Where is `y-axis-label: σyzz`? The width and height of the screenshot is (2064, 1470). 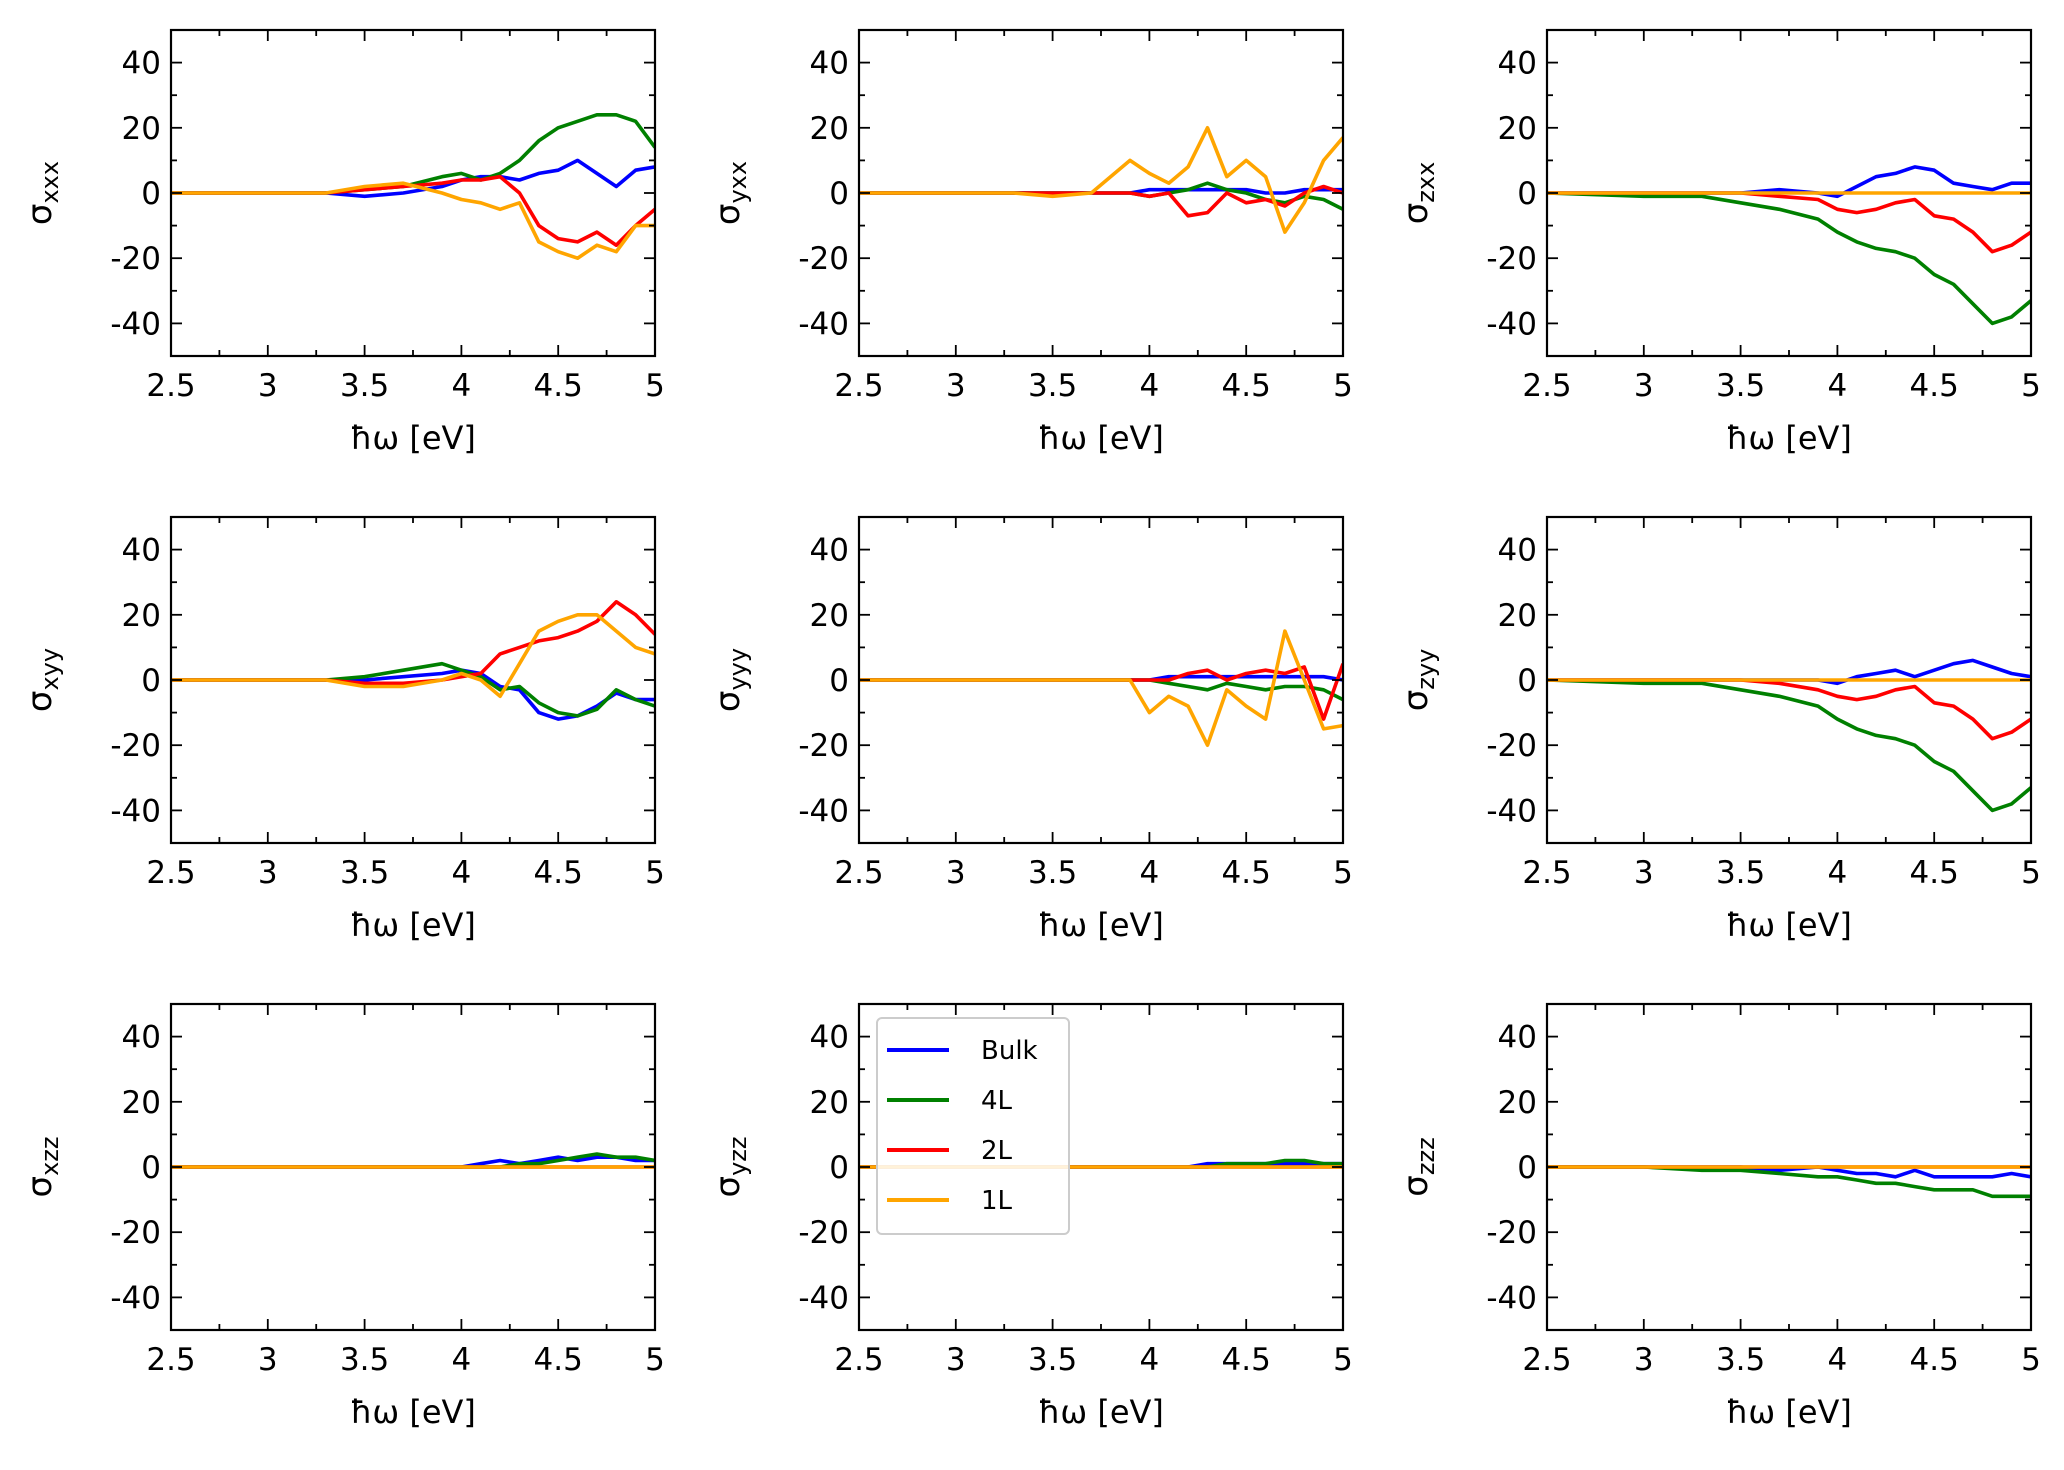
y-axis-label: σyzz is located at coordinates (730, 1167).